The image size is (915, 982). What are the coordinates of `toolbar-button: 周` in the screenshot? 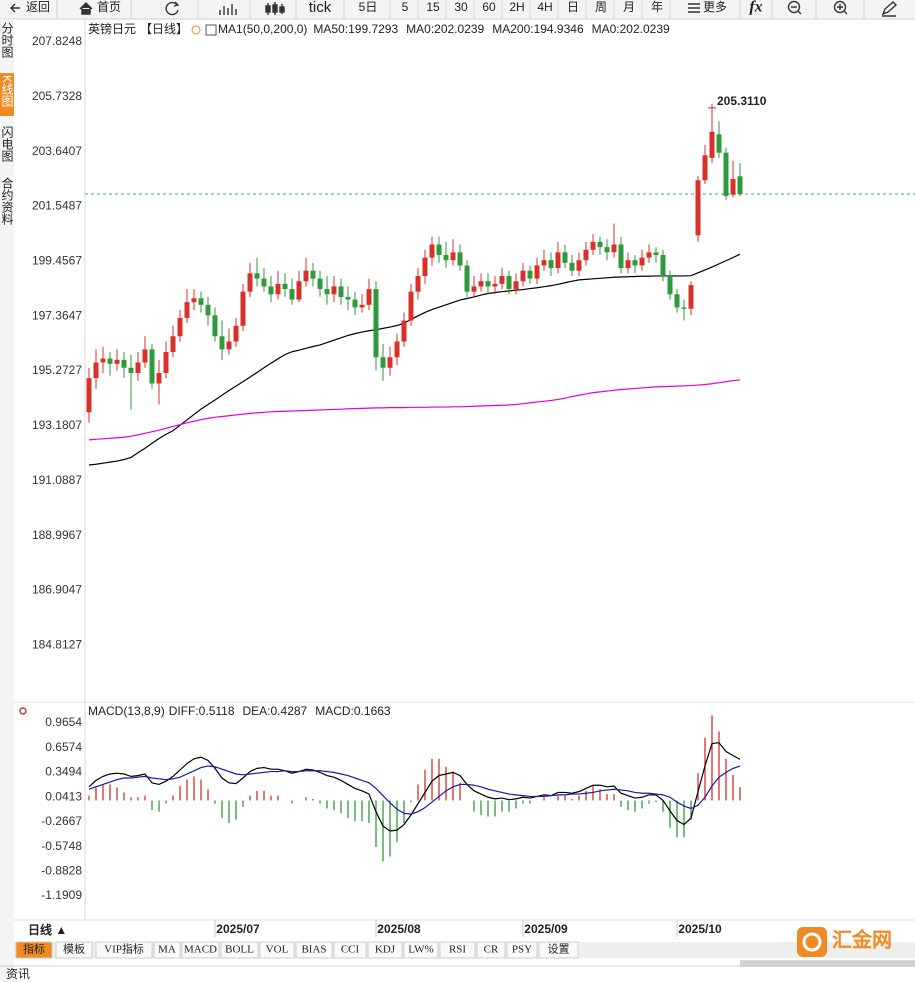 It's located at (601, 7).